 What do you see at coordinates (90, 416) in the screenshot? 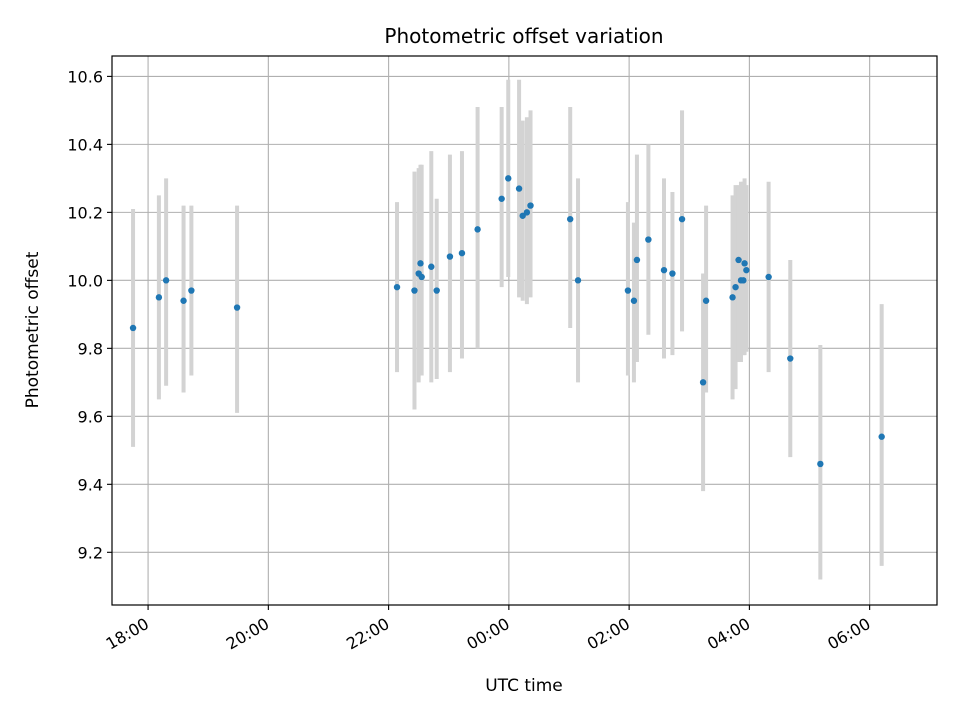
I see `y-tick-label: 9.6` at bounding box center [90, 416].